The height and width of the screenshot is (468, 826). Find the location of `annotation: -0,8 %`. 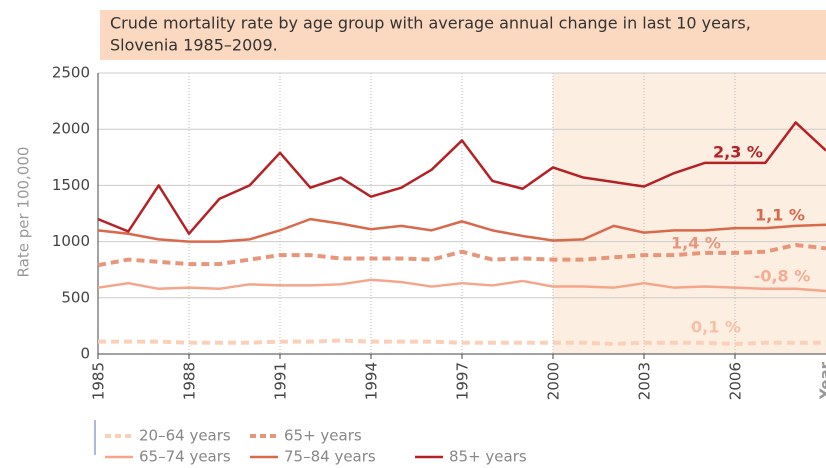

annotation: -0,8 % is located at coordinates (782, 276).